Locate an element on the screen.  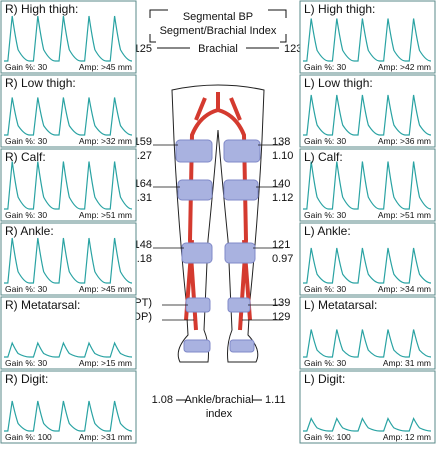
panel-label: L) Calf: is located at coordinates (323, 157).